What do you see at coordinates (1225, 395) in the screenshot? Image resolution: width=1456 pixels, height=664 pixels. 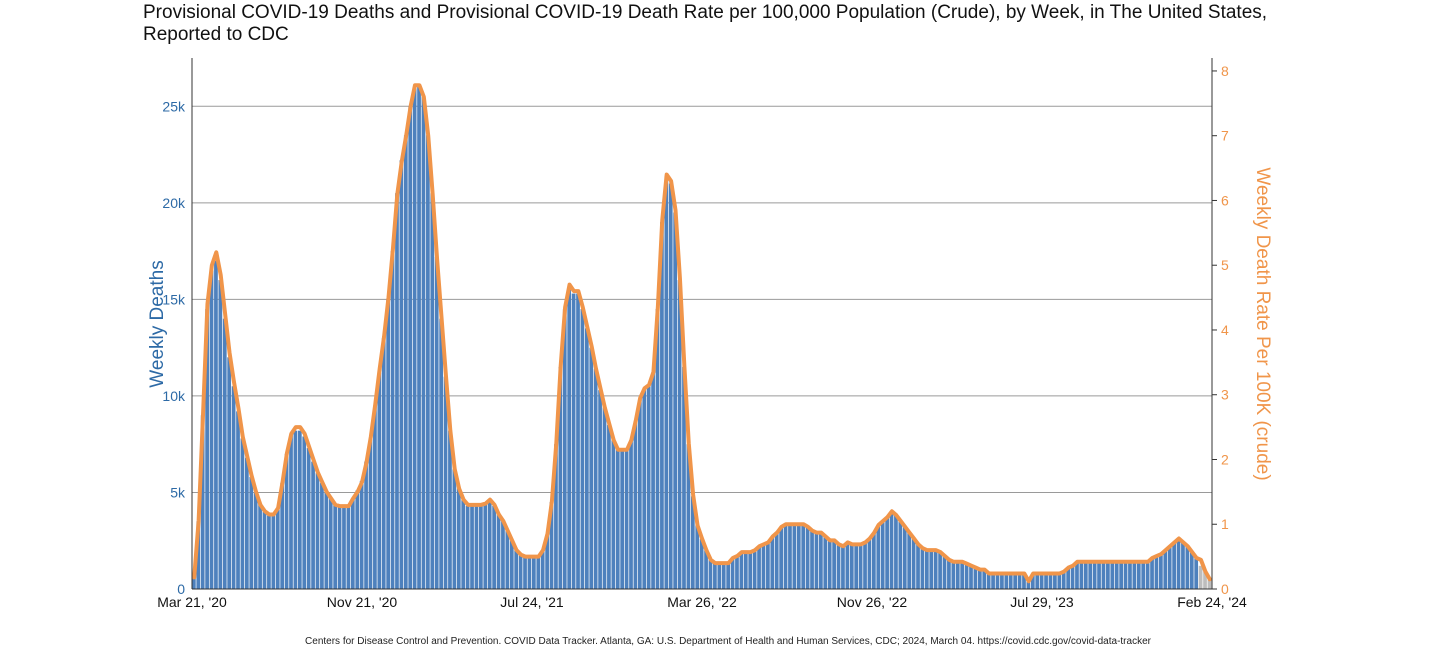 I see `right-tick-label: 3` at bounding box center [1225, 395].